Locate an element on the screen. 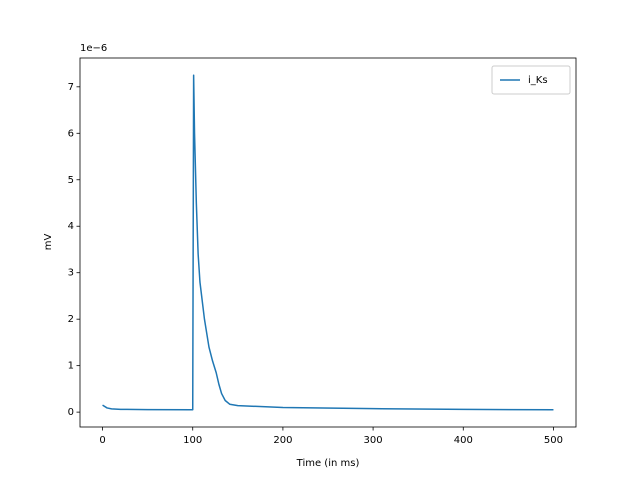 Image resolution: width=640 pixels, height=480 pixels. y-axis-label: mV is located at coordinates (48, 242).